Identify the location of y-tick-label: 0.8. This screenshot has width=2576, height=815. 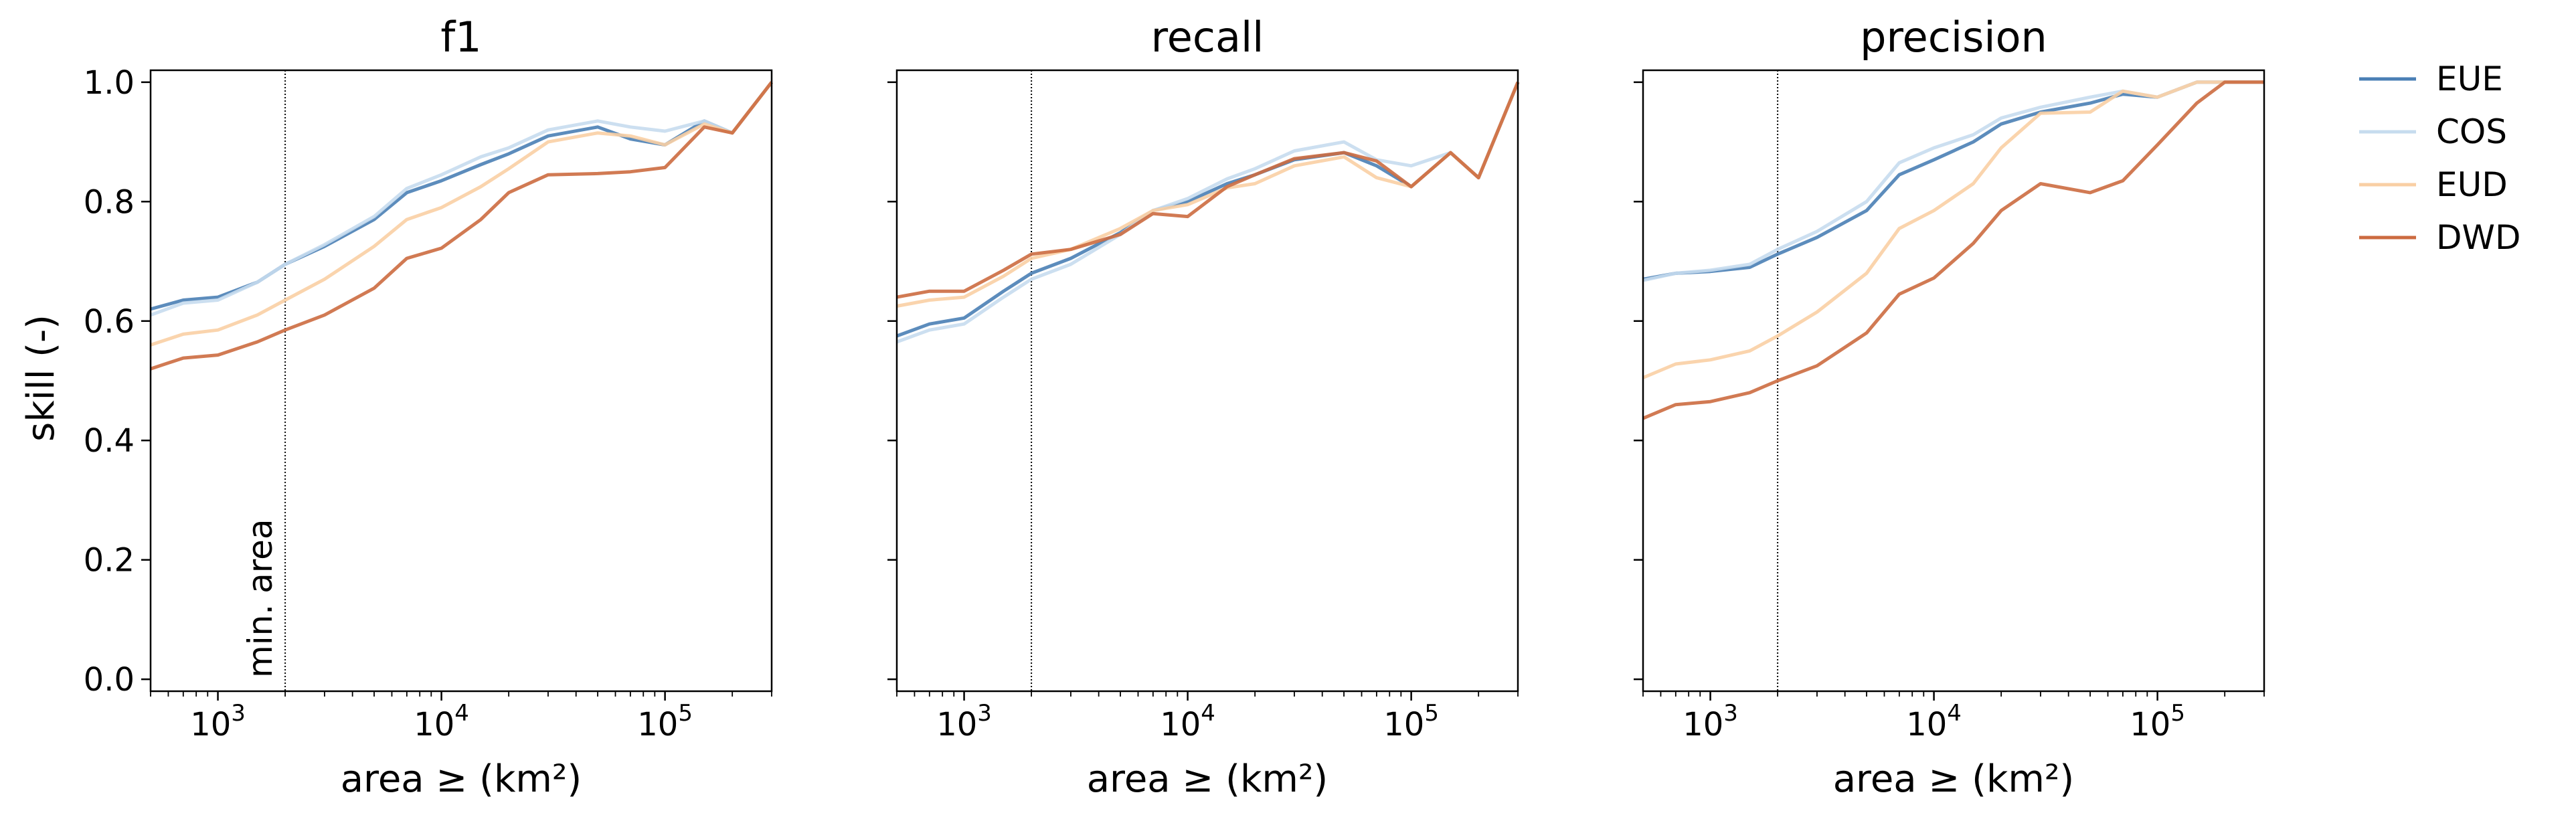
(109, 202).